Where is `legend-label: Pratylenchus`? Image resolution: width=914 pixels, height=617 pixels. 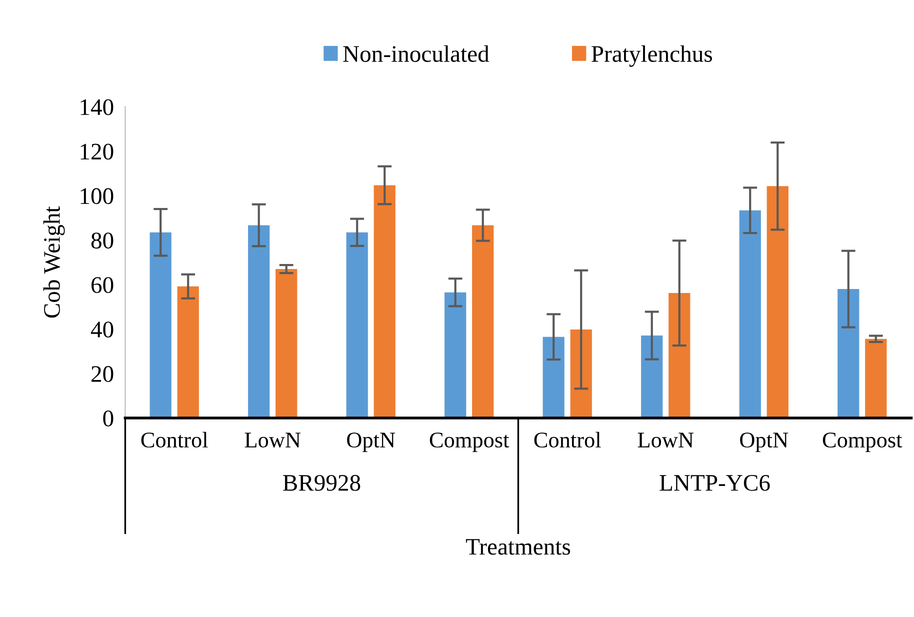
legend-label: Pratylenchus is located at coordinates (652, 56).